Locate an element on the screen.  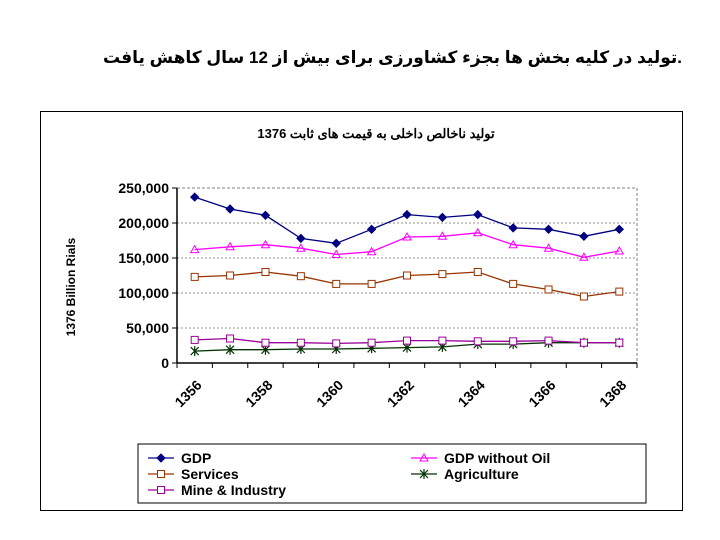
y-tick-label: 0 is located at coordinates (165, 363).